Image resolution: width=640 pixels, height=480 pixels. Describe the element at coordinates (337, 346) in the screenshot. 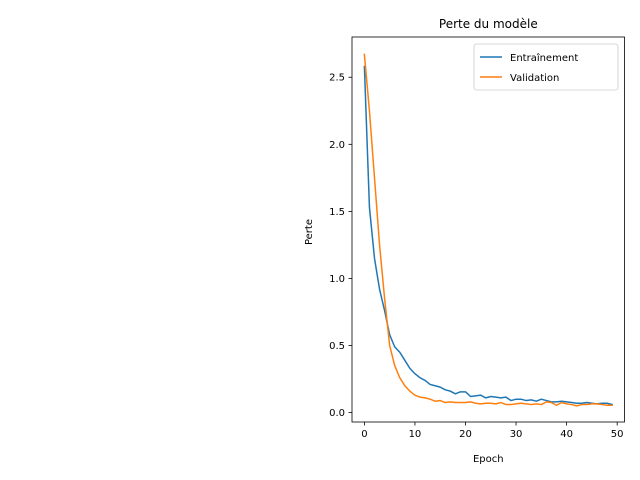

I see `y-tick-label: 0.5` at that location.